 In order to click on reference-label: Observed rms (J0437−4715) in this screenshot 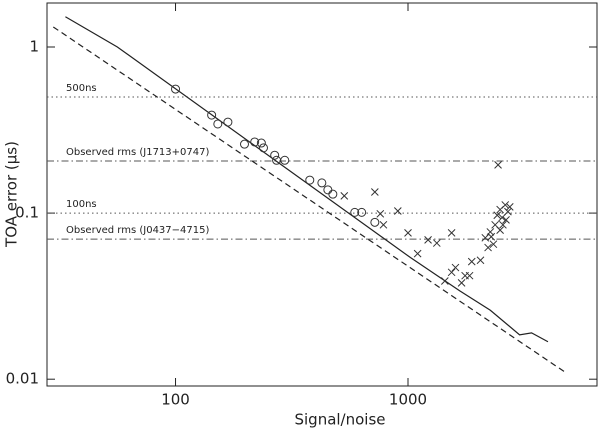, I will do `click(137, 230)`.